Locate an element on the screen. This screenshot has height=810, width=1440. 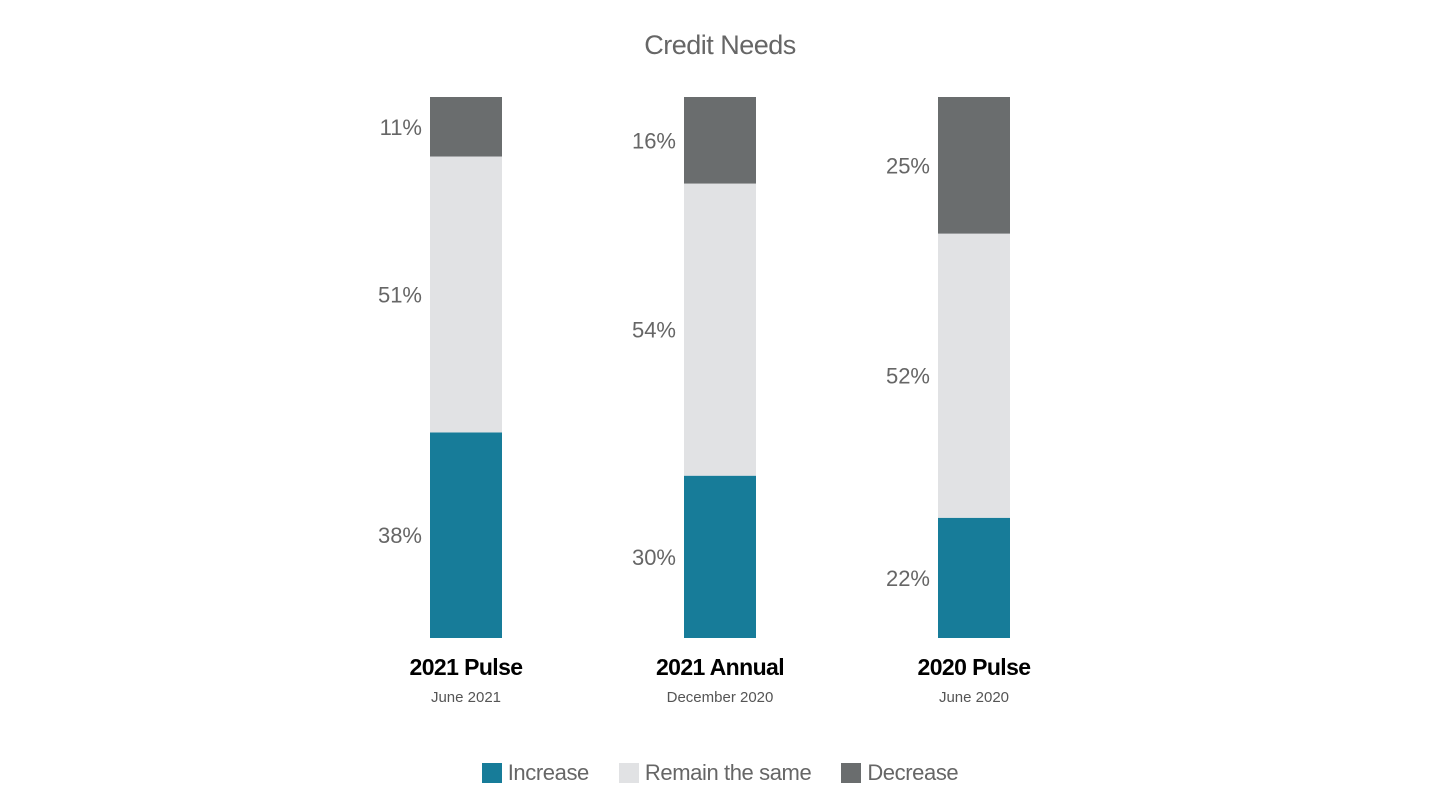
category-date: June 2021 is located at coordinates (466, 697).